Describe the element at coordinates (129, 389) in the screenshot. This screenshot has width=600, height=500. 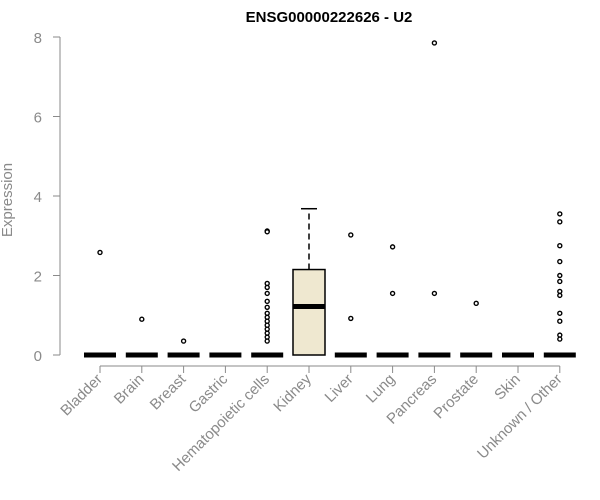
I see `x-tick-label: Brain` at that location.